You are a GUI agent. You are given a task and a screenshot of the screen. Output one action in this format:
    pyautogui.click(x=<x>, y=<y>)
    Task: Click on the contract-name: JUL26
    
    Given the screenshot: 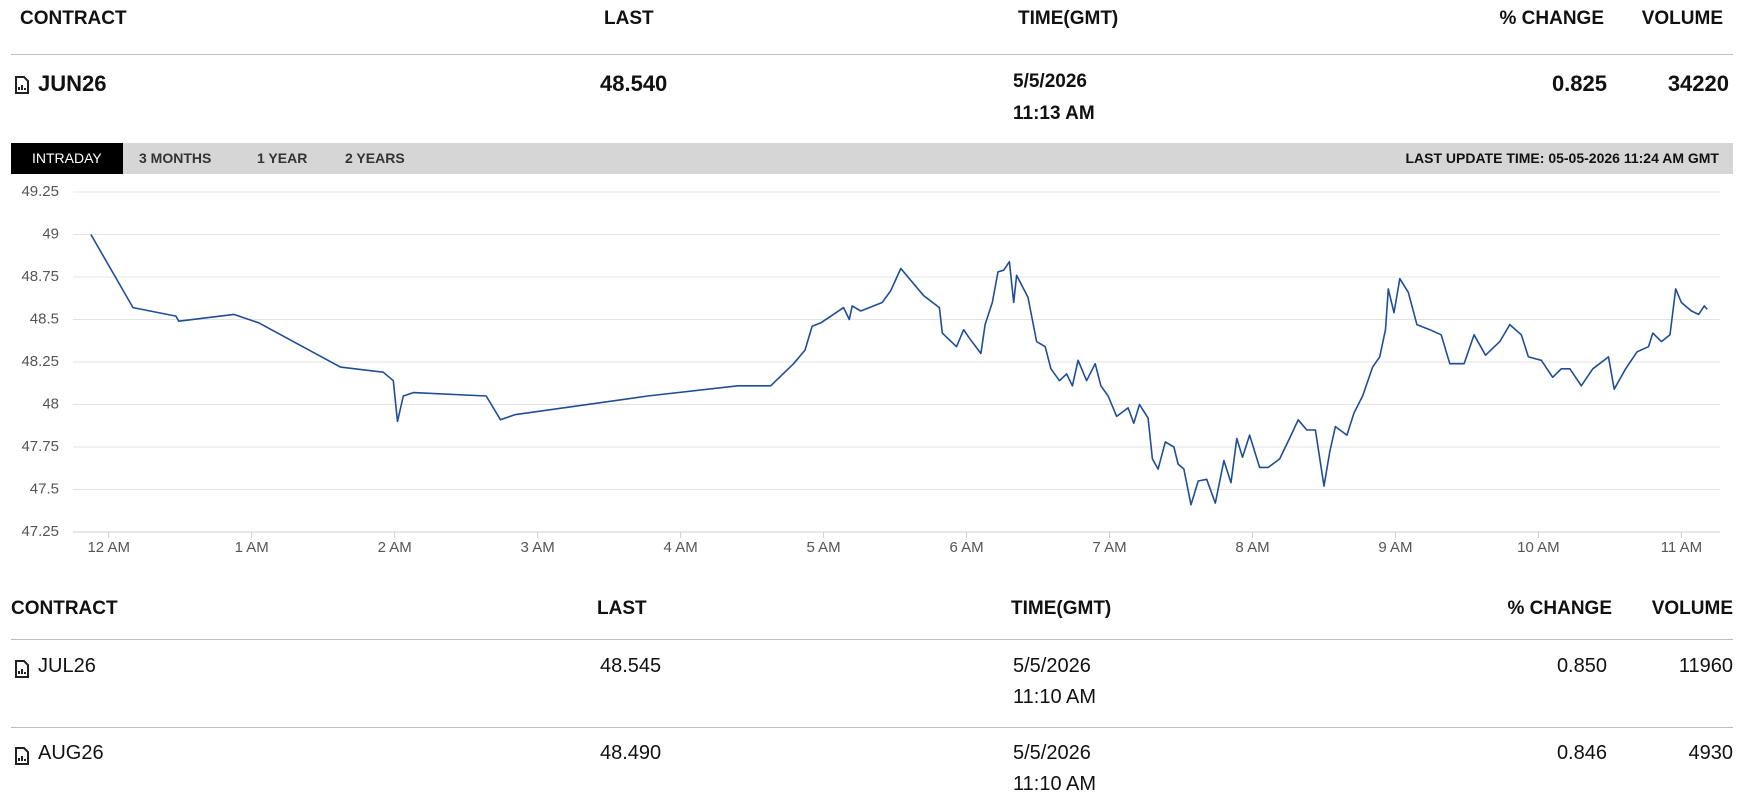 What is the action you would take?
    pyautogui.click(x=67, y=666)
    